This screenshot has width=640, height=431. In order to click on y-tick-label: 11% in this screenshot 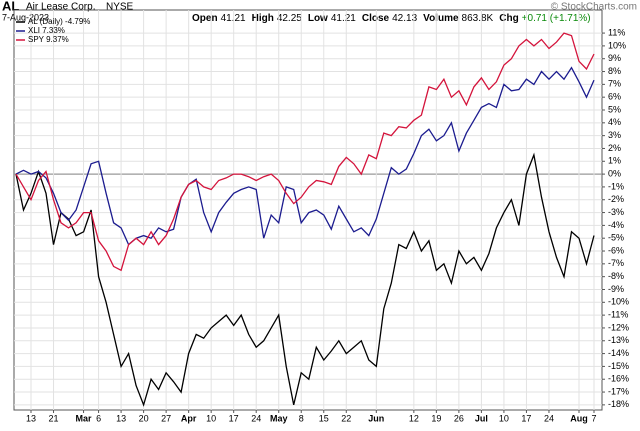, I will do `click(616, 32)`.